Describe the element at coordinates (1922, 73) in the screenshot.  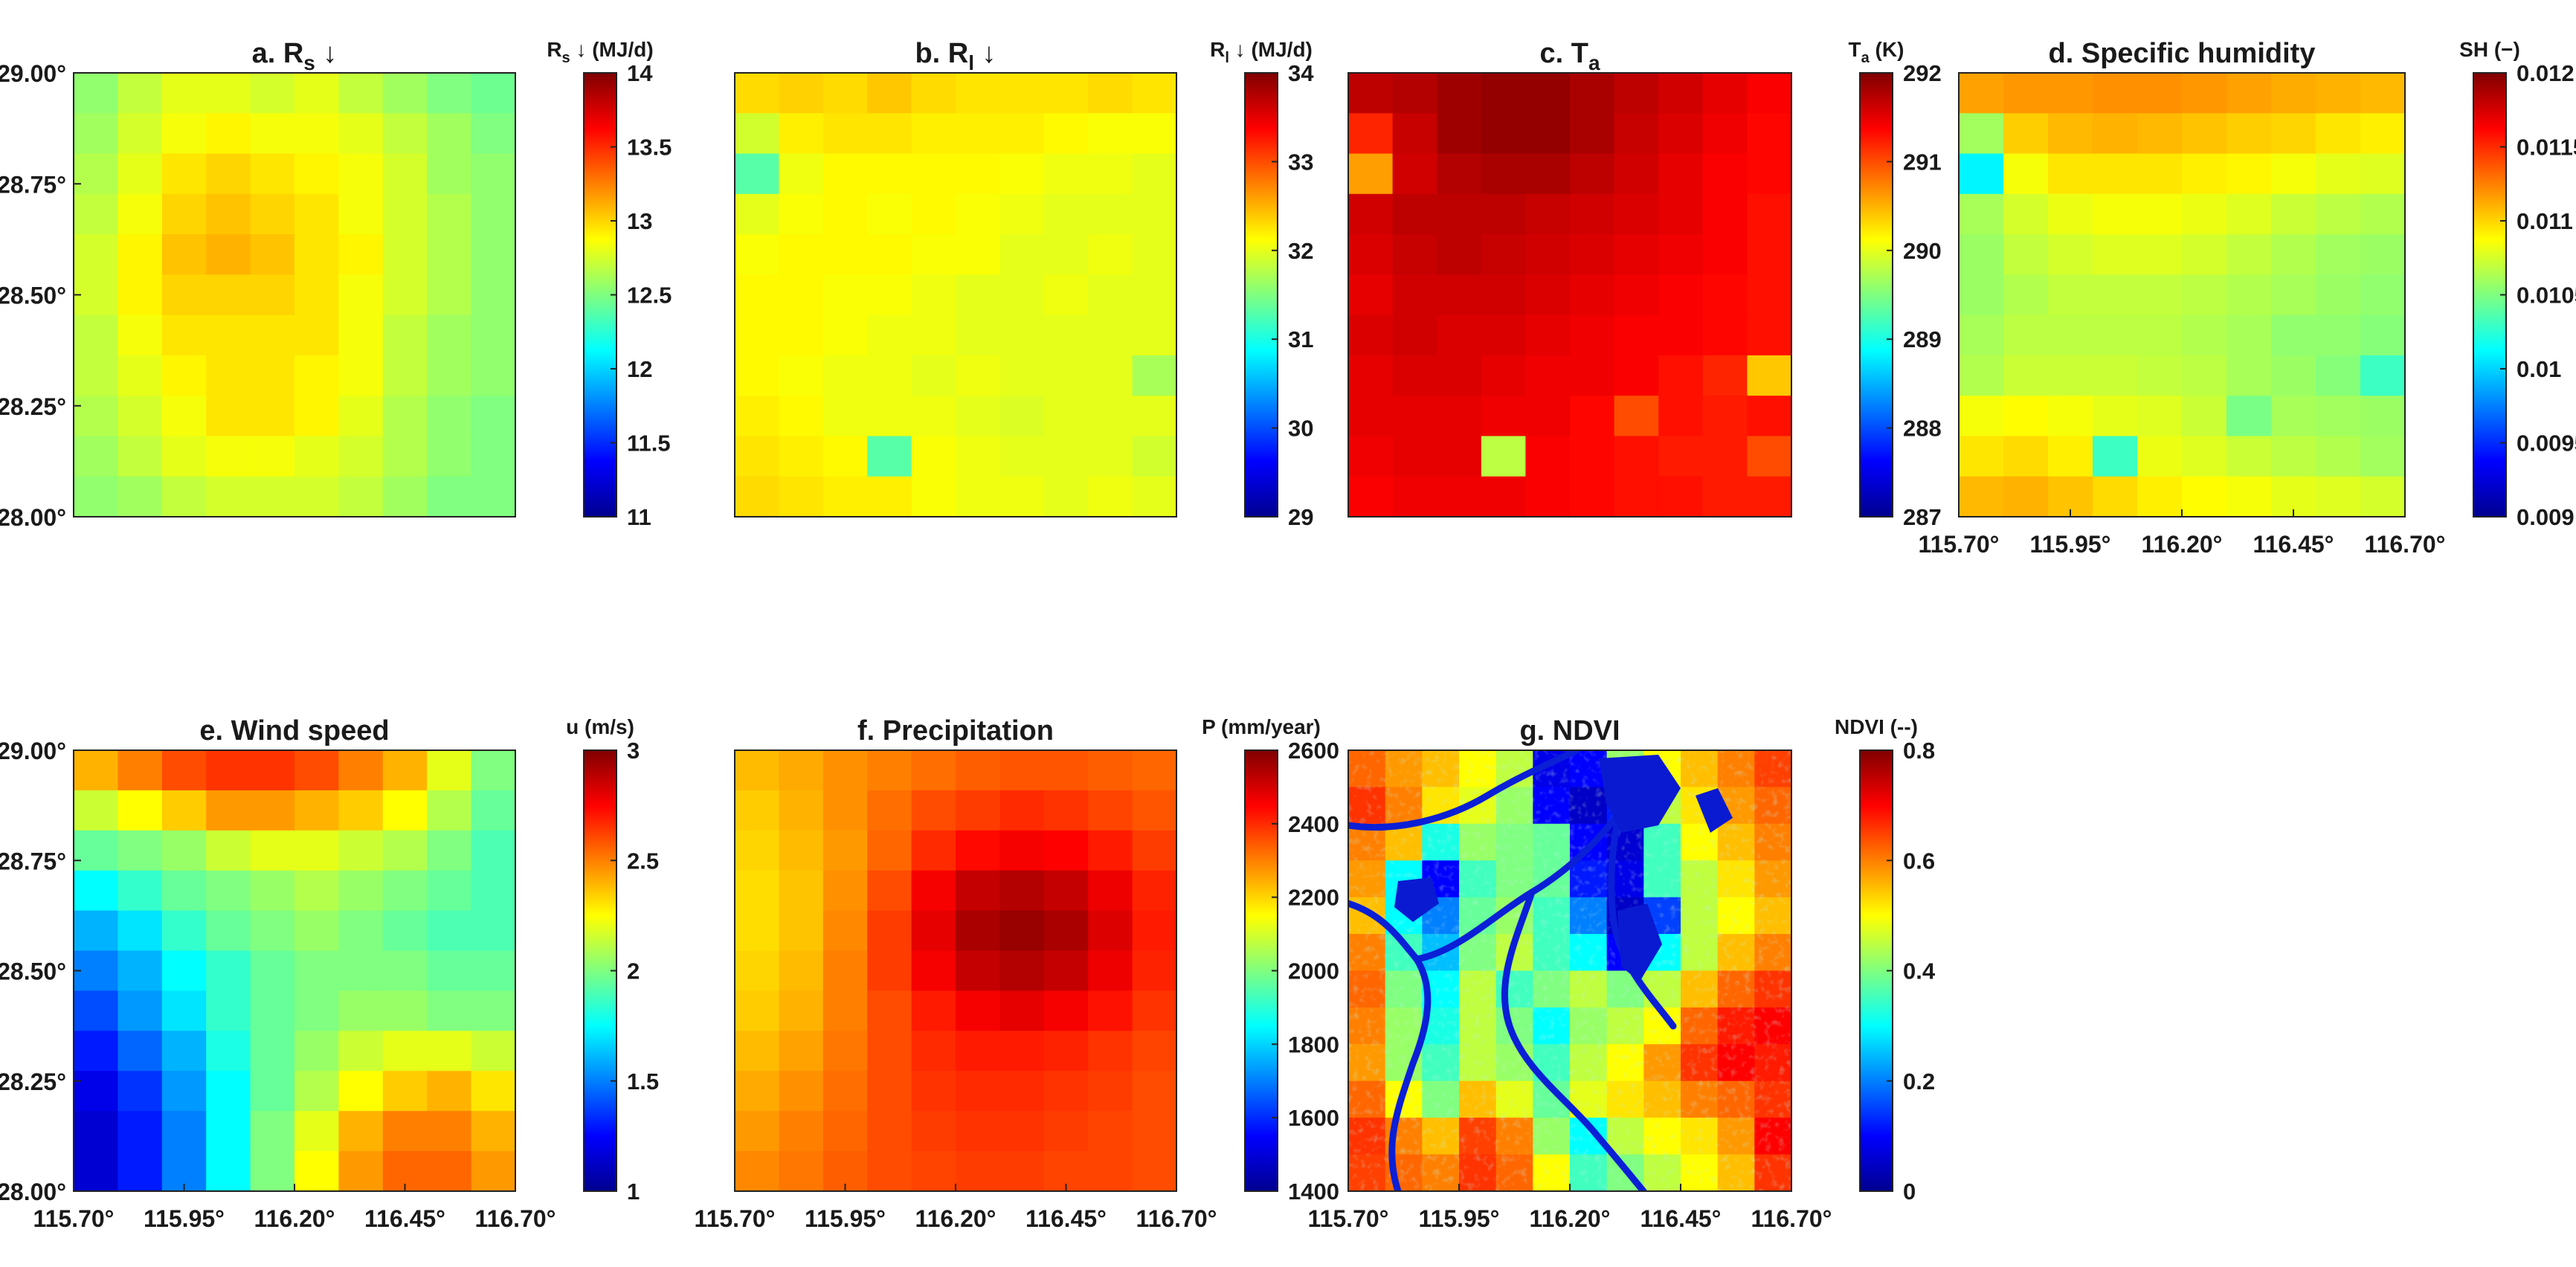
I see `colorbar-tick-label: 292` at that location.